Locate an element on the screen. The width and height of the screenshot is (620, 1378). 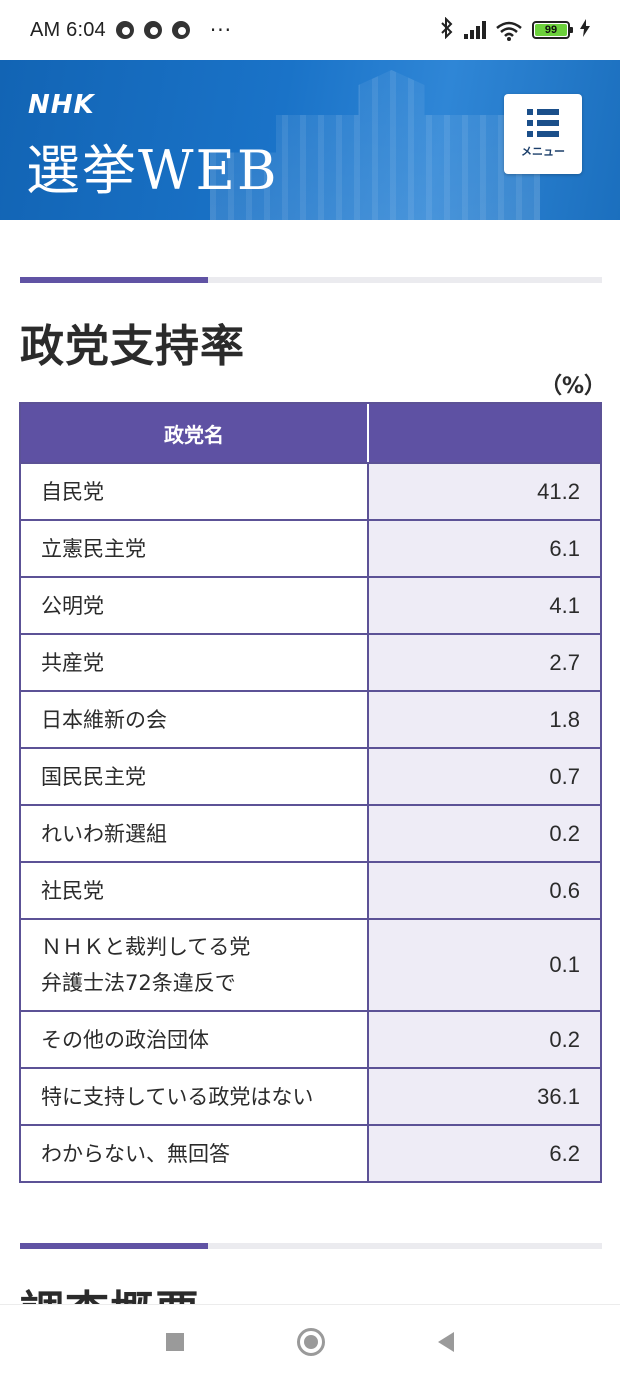
back-icon is located at coordinates (445, 1341).